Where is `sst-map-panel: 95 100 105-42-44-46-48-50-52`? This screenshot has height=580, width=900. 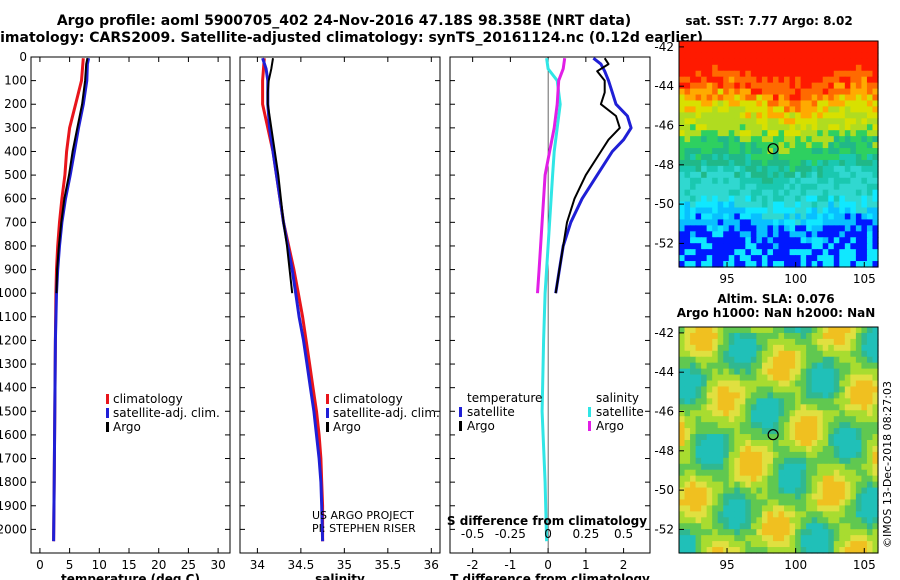 sst-map-panel: 95 100 105-42-44-46-48-50-52 is located at coordinates (766, 163).